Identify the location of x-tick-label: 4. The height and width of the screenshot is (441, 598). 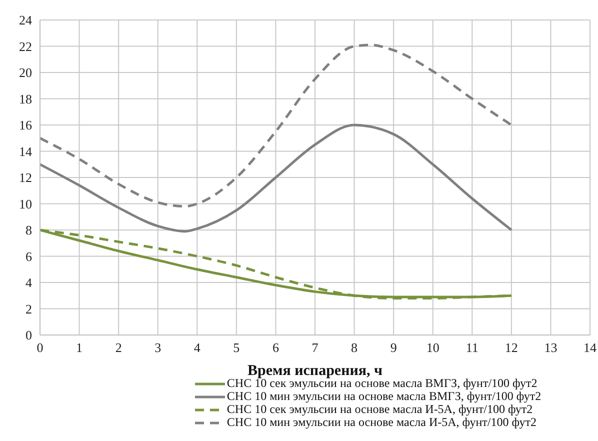
(197, 348).